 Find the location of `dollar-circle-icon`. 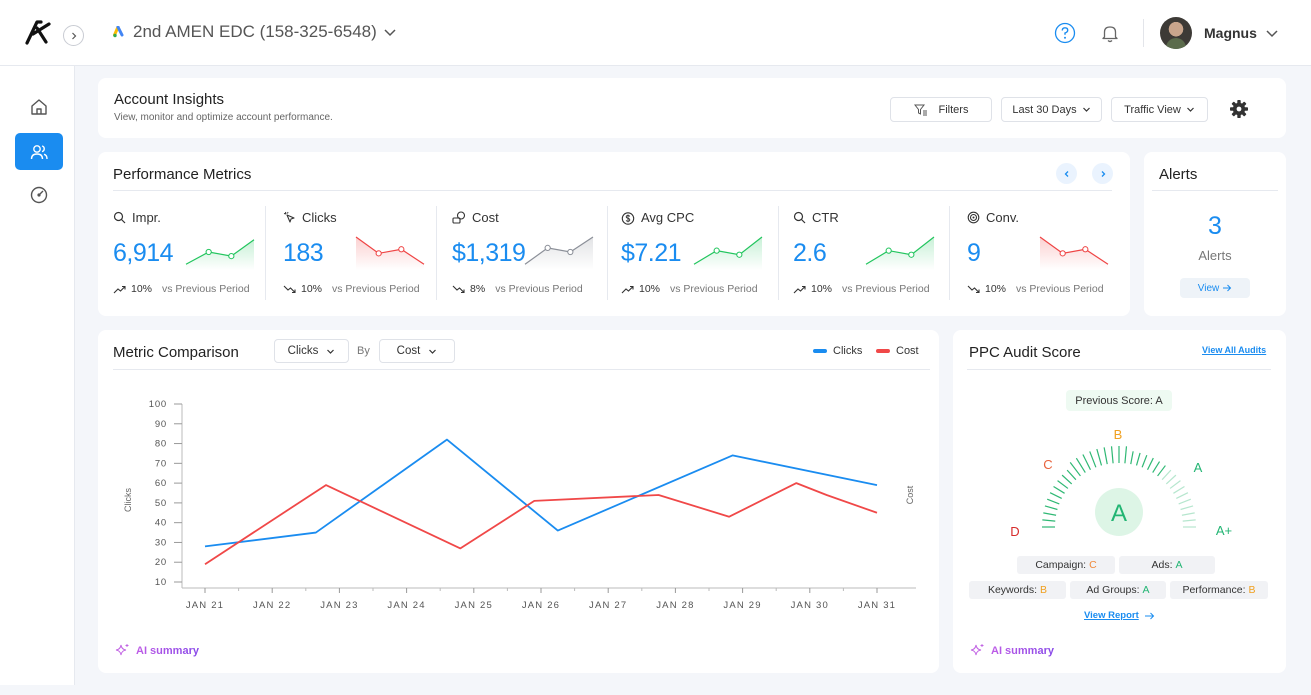

dollar-circle-icon is located at coordinates (628, 218).